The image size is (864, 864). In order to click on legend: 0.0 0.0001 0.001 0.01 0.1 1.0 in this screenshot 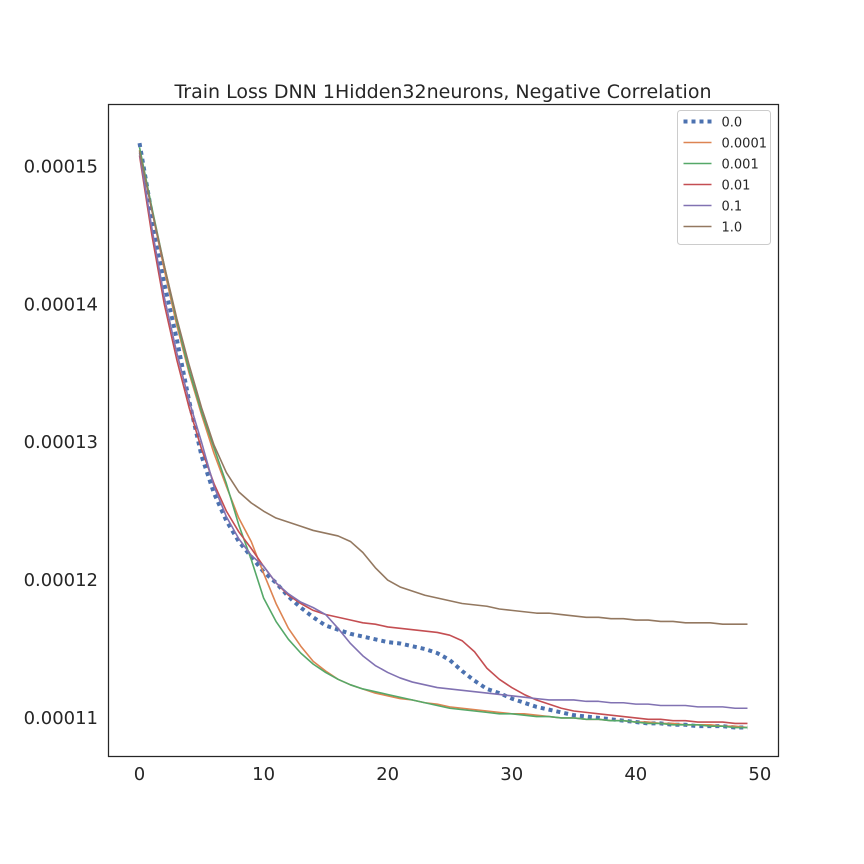, I will do `click(724, 177)`.